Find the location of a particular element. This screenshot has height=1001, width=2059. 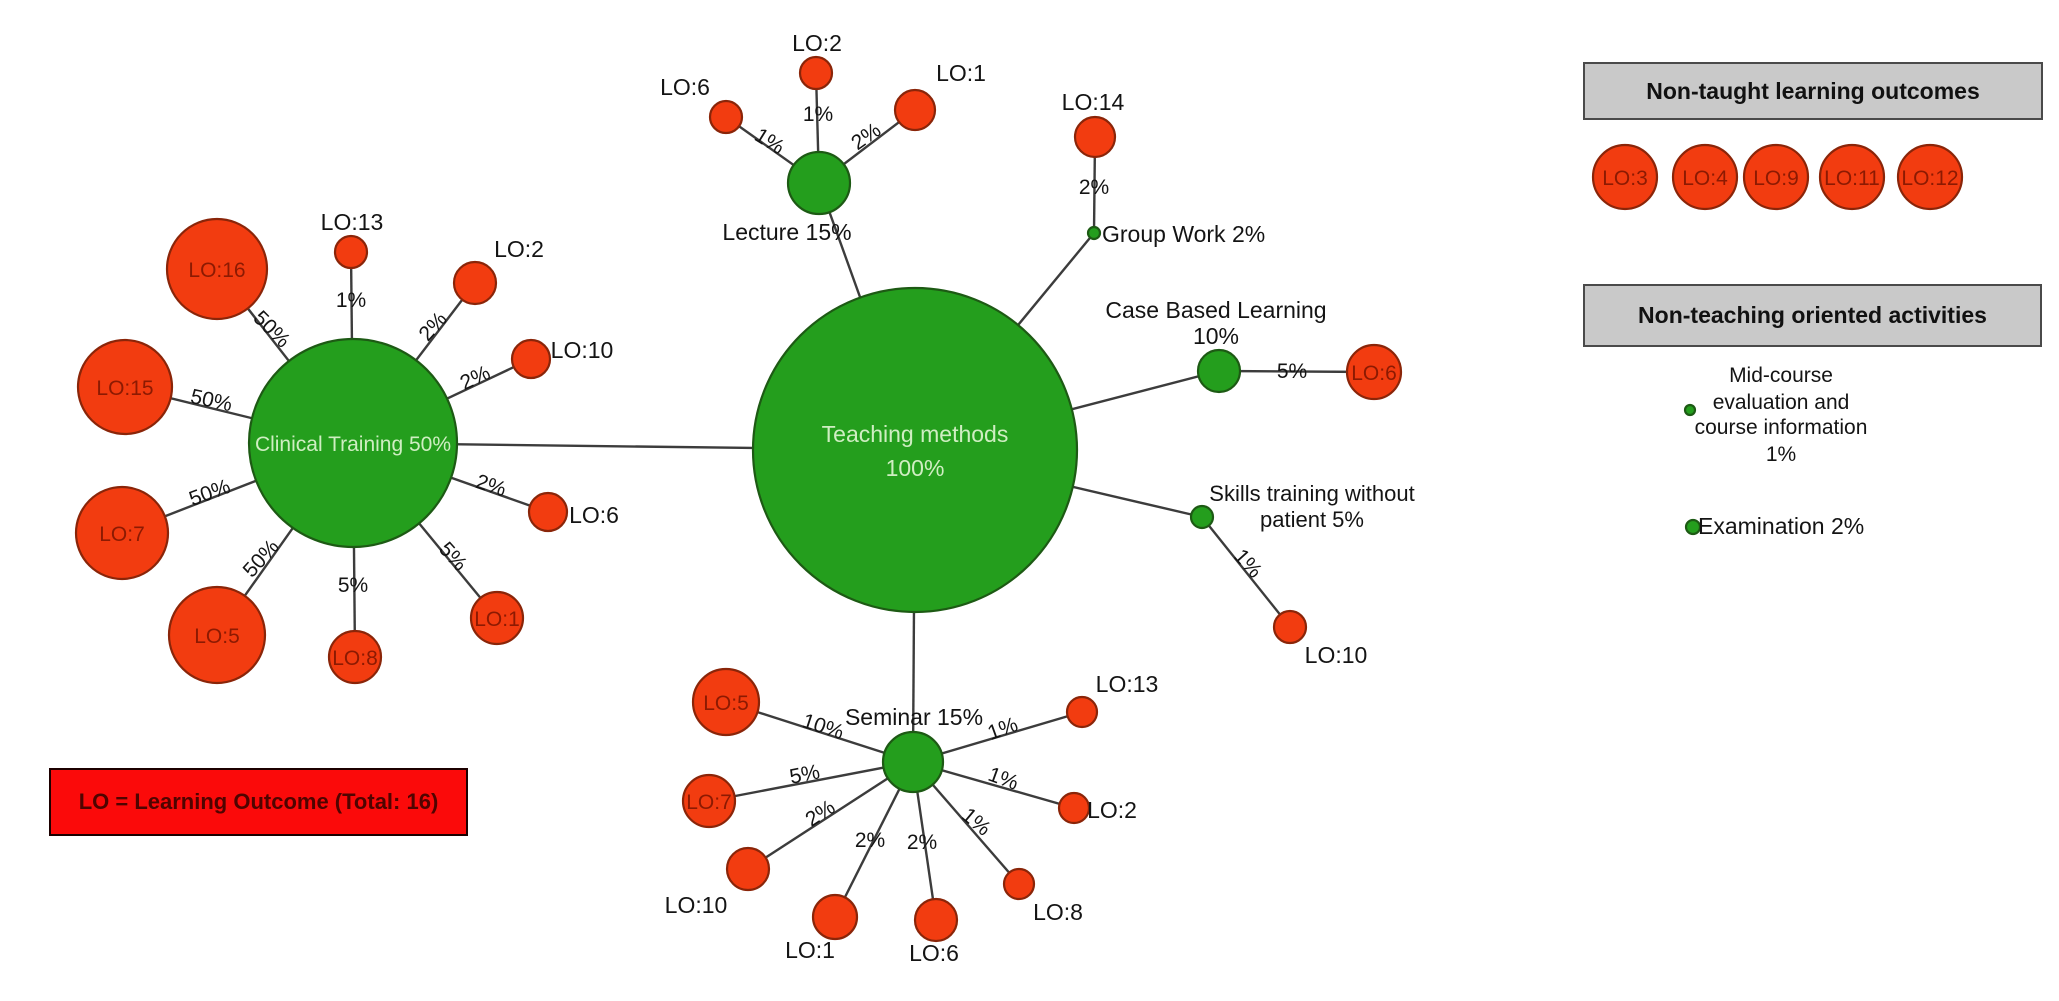

sat-nontaught-lo3 is located at coordinates (1625, 177).